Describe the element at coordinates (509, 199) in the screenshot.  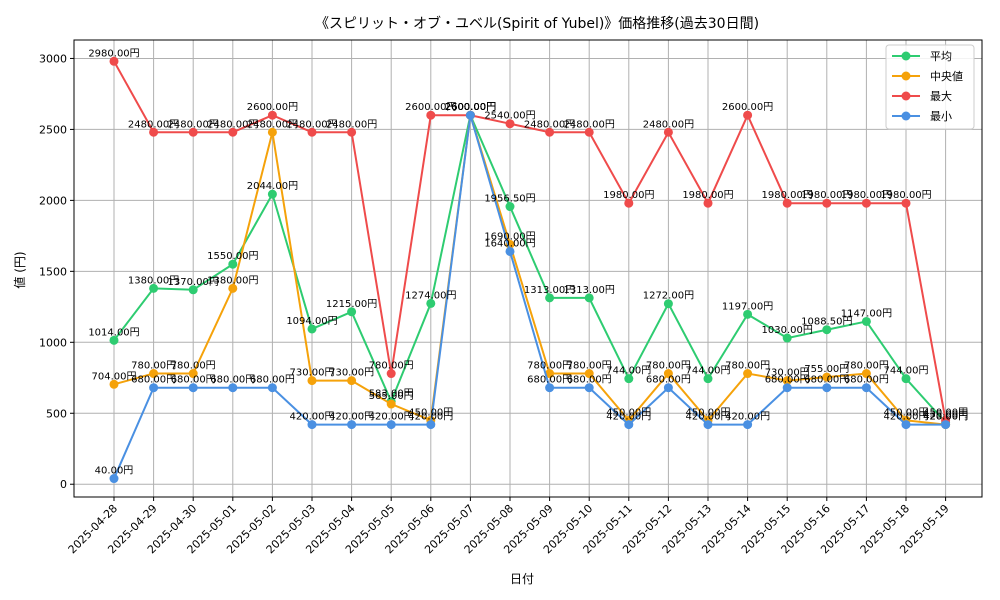
I see `data-label: 1956.50円` at that location.